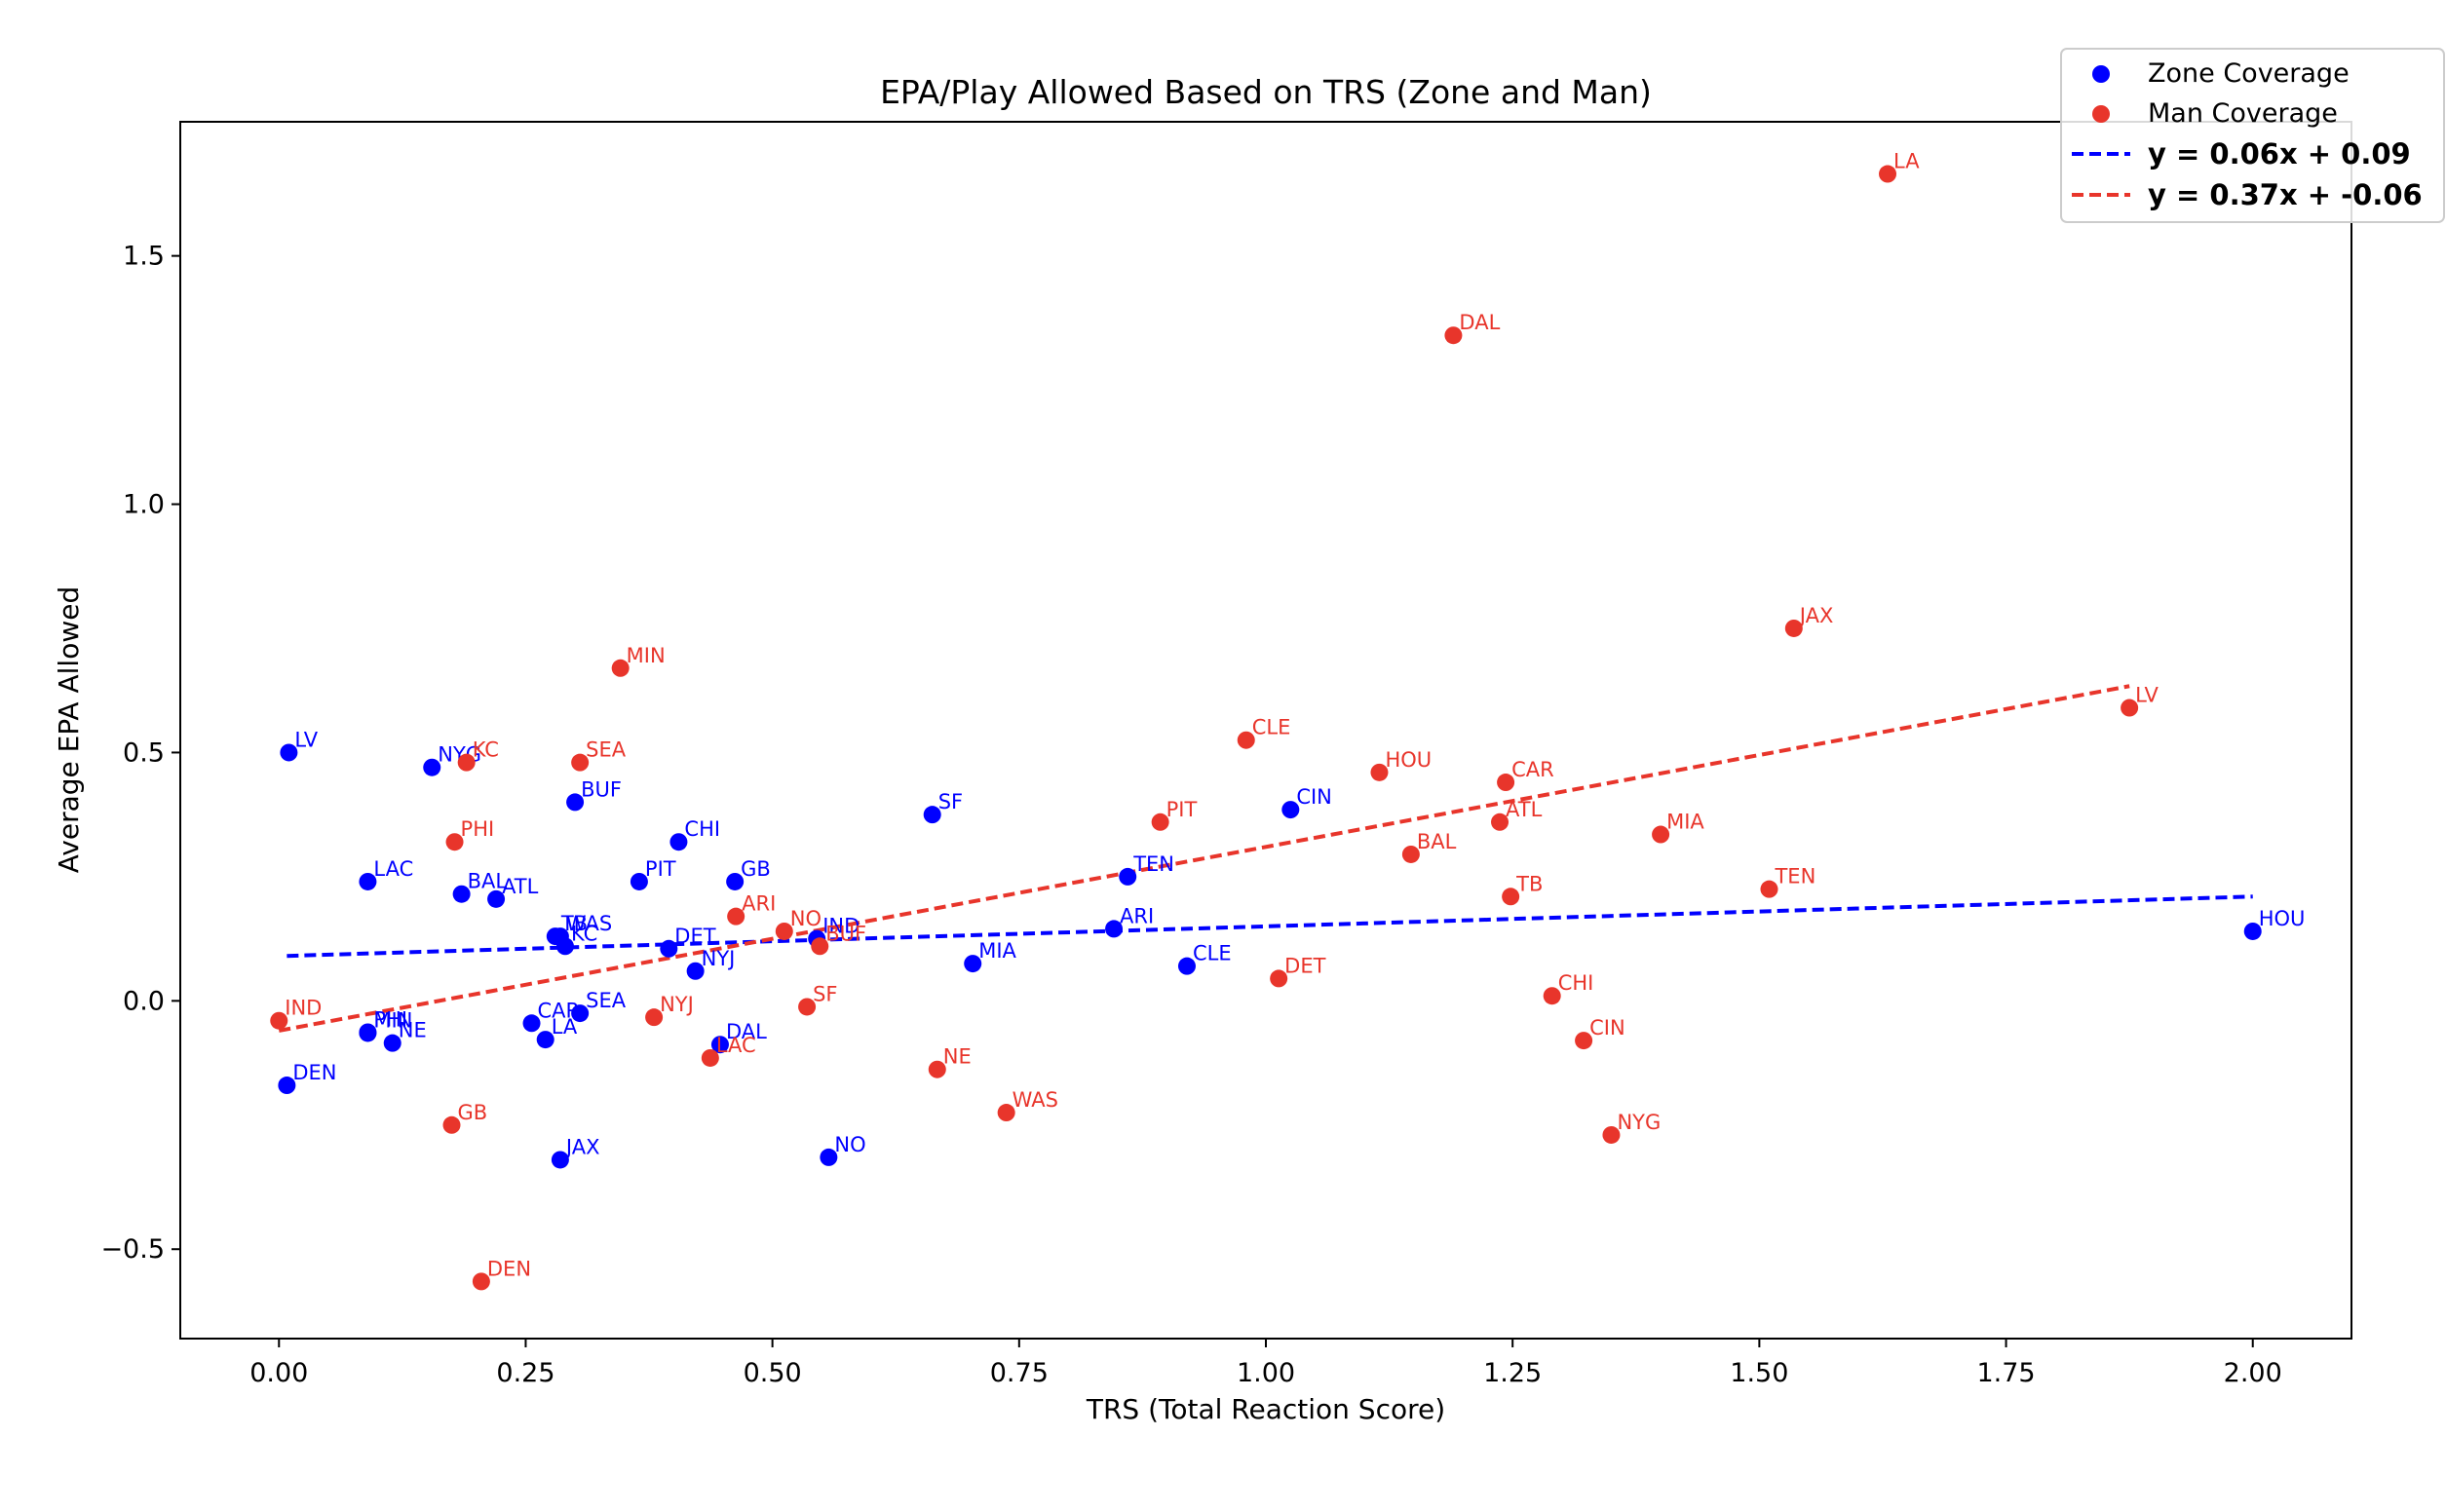 The height and width of the screenshot is (1512, 2446). What do you see at coordinates (144, 1001) in the screenshot?
I see `y-tick-label: 0.0` at bounding box center [144, 1001].